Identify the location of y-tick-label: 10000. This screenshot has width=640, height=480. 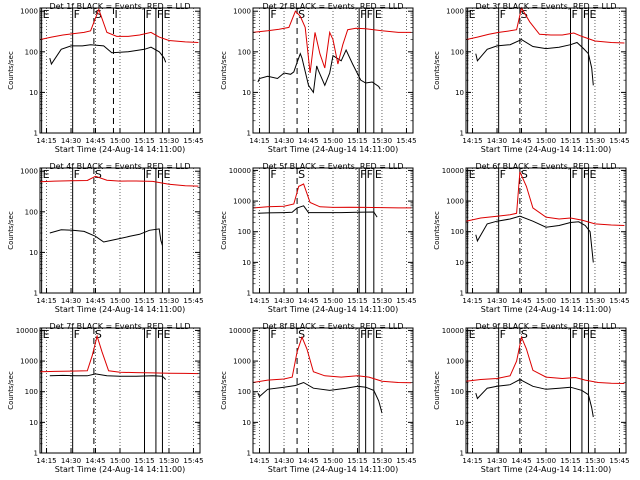
(453, 331).